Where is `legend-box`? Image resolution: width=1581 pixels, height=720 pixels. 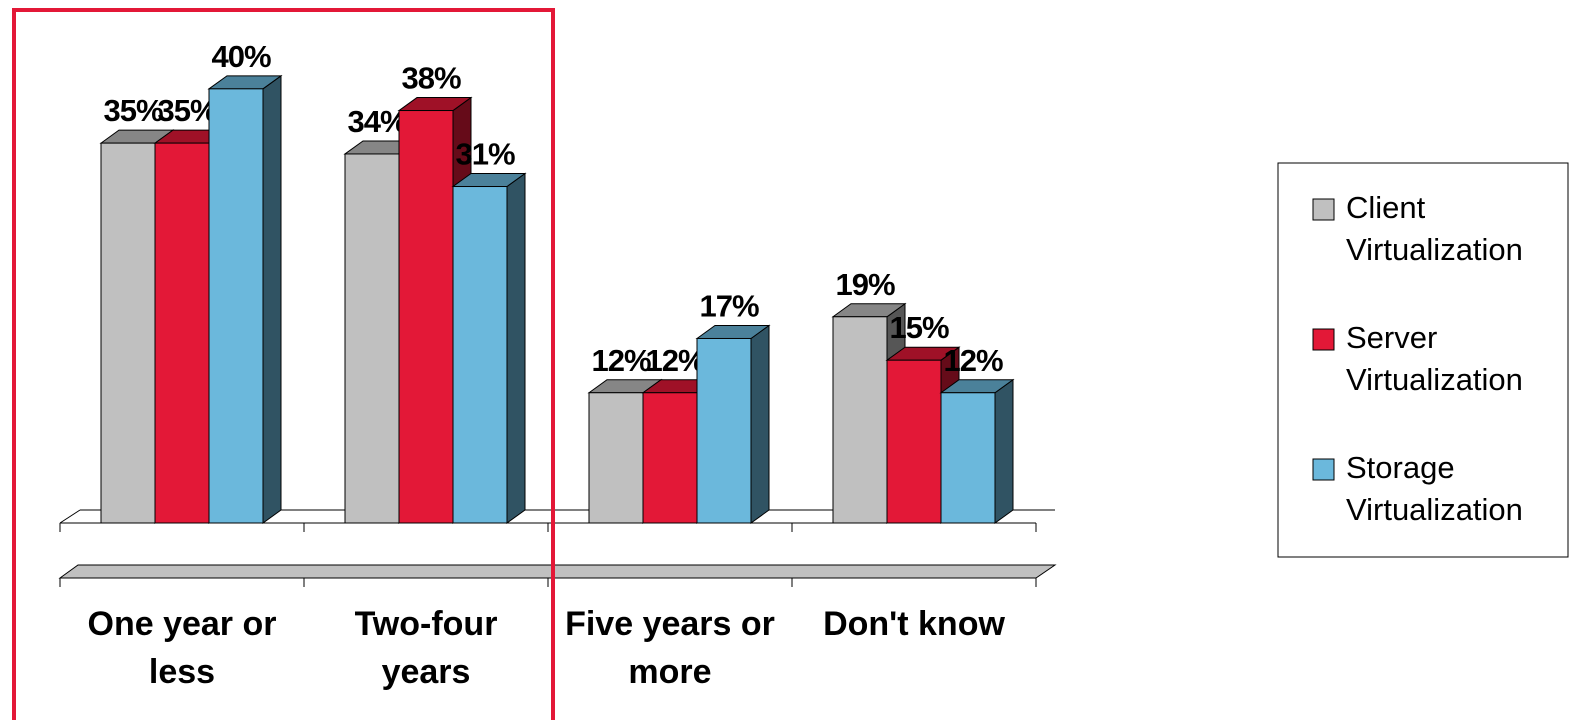 legend-box is located at coordinates (1423, 360).